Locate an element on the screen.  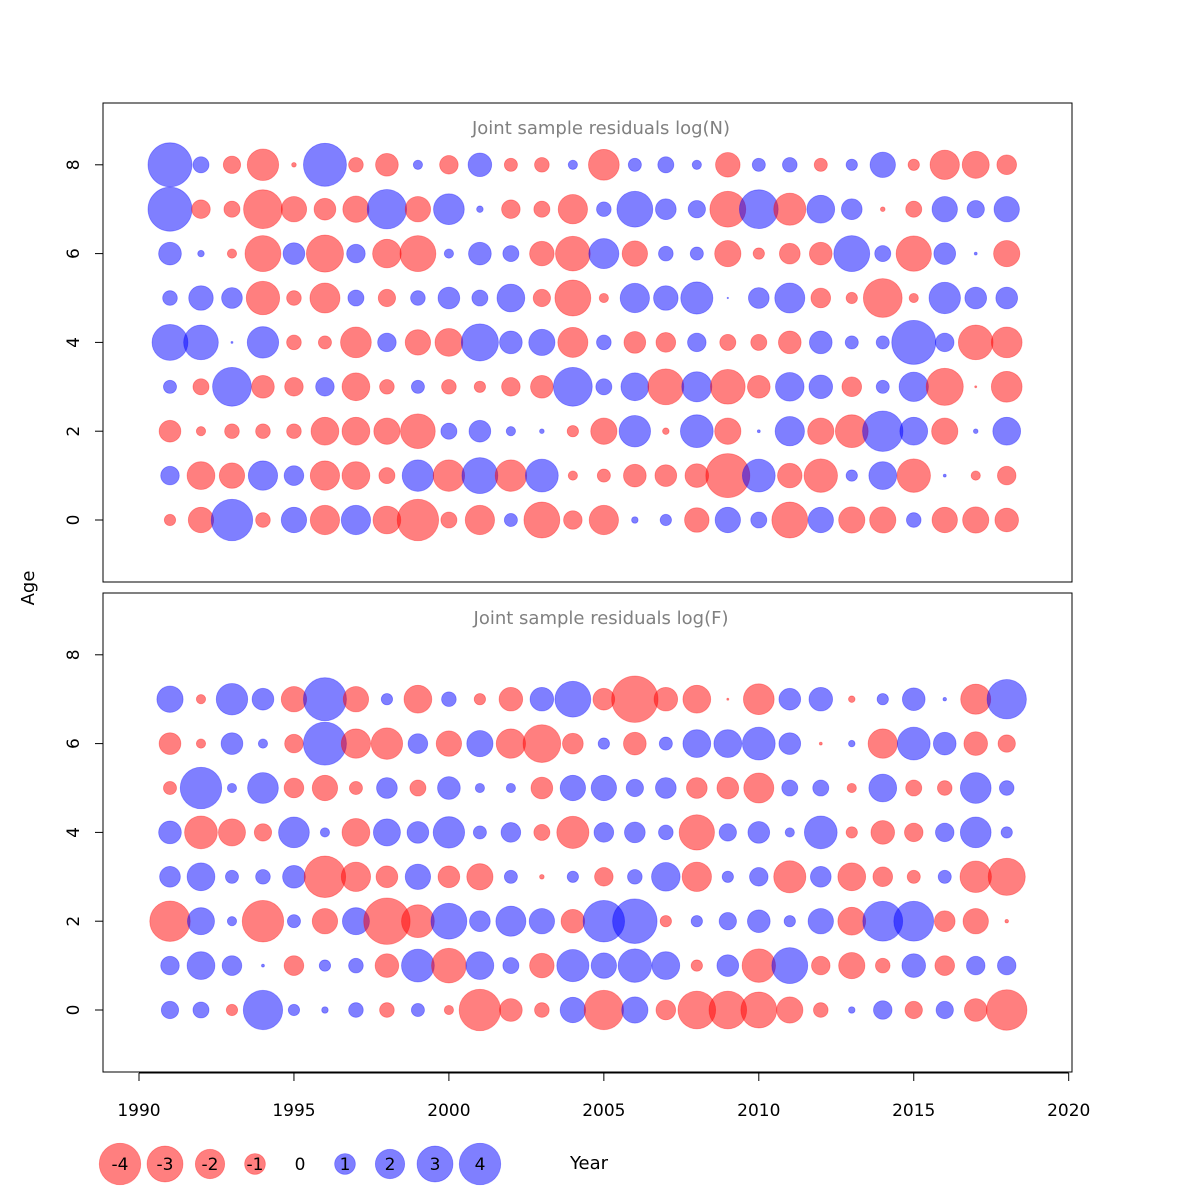
x-axis-label: Year is located at coordinates (589, 1163).